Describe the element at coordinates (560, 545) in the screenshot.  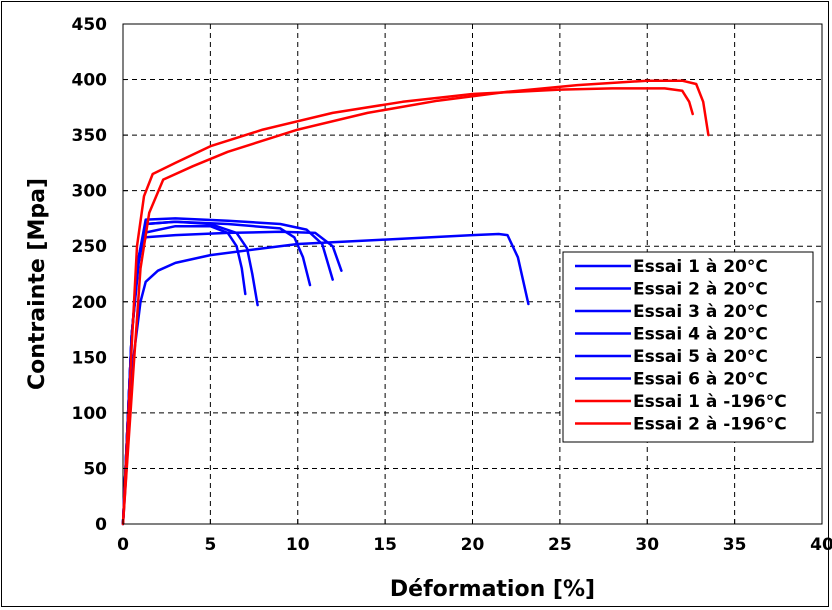
I see `x-tick-label: 25` at that location.